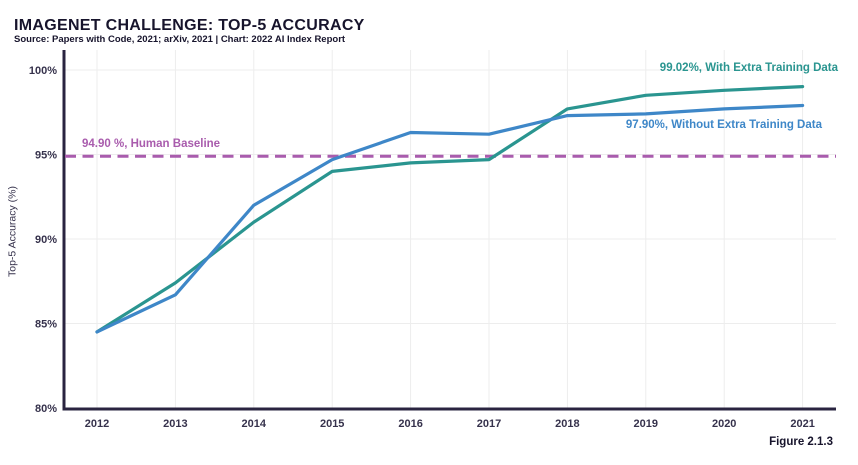  Describe the element at coordinates (97, 424) in the screenshot. I see `svg-text: 2012` at that location.